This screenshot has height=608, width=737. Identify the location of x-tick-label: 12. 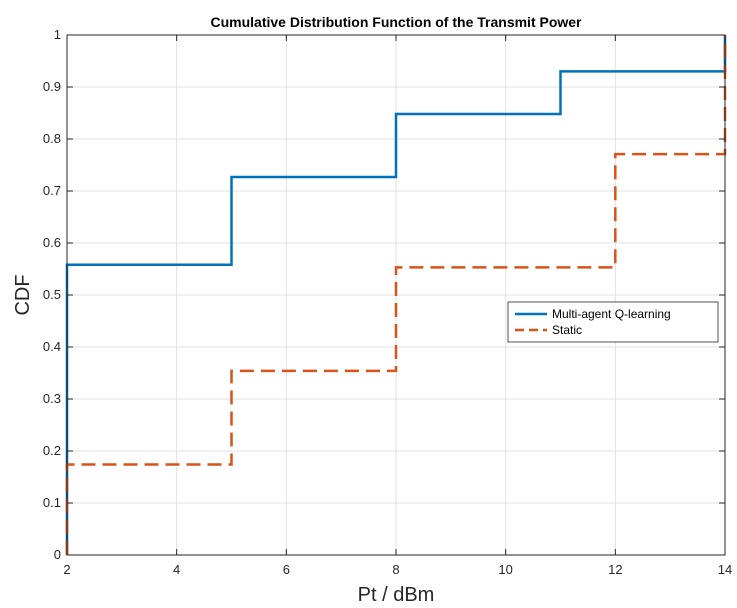
(615, 569).